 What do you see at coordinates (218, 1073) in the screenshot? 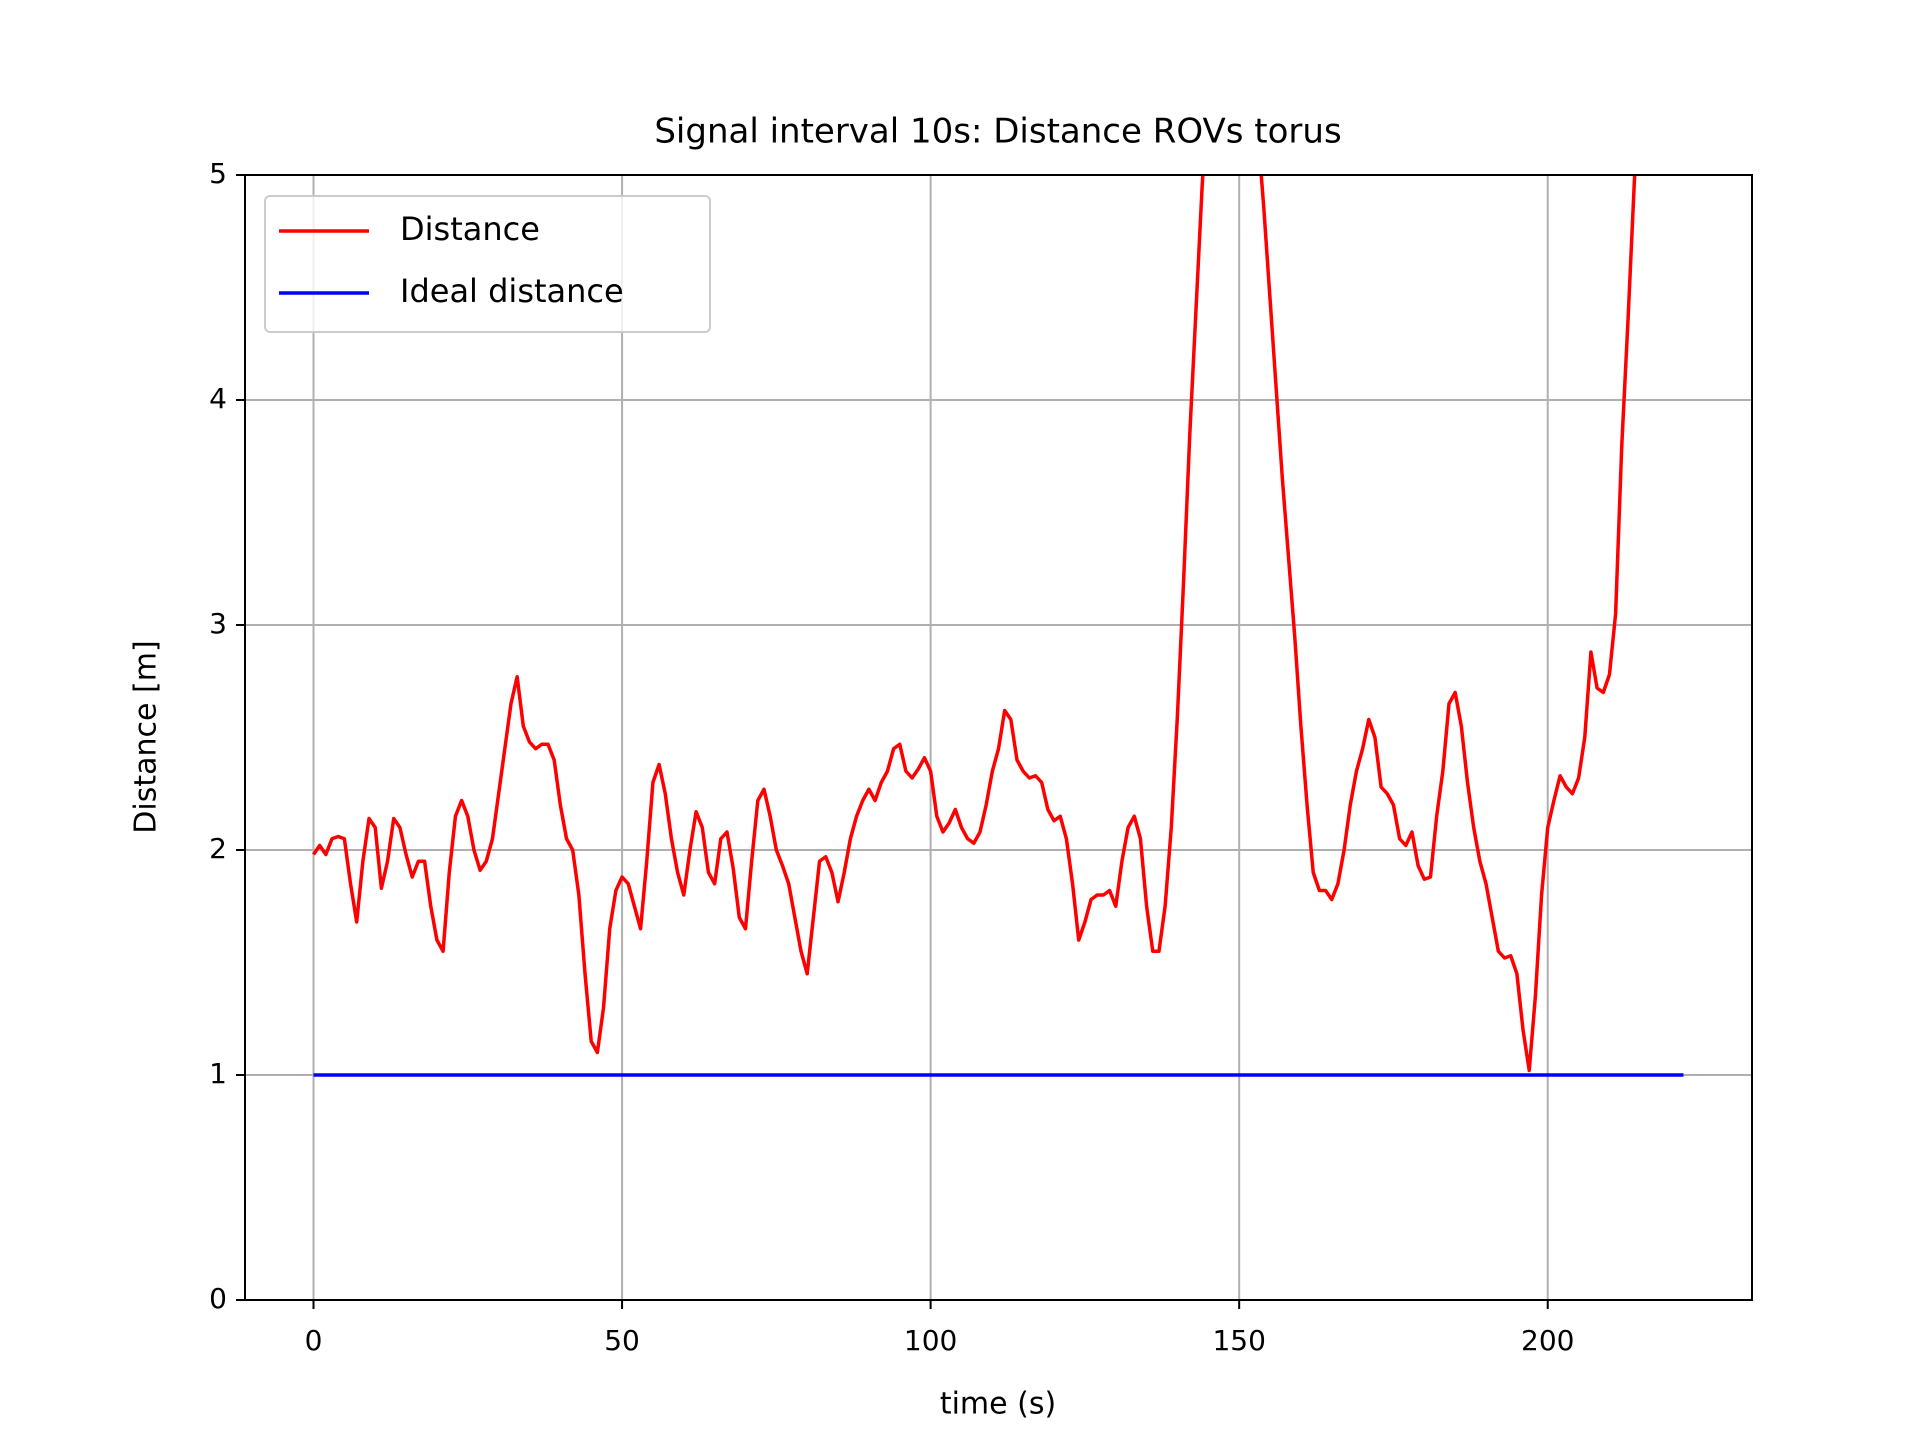
I see `y-tick-label: 1` at bounding box center [218, 1073].